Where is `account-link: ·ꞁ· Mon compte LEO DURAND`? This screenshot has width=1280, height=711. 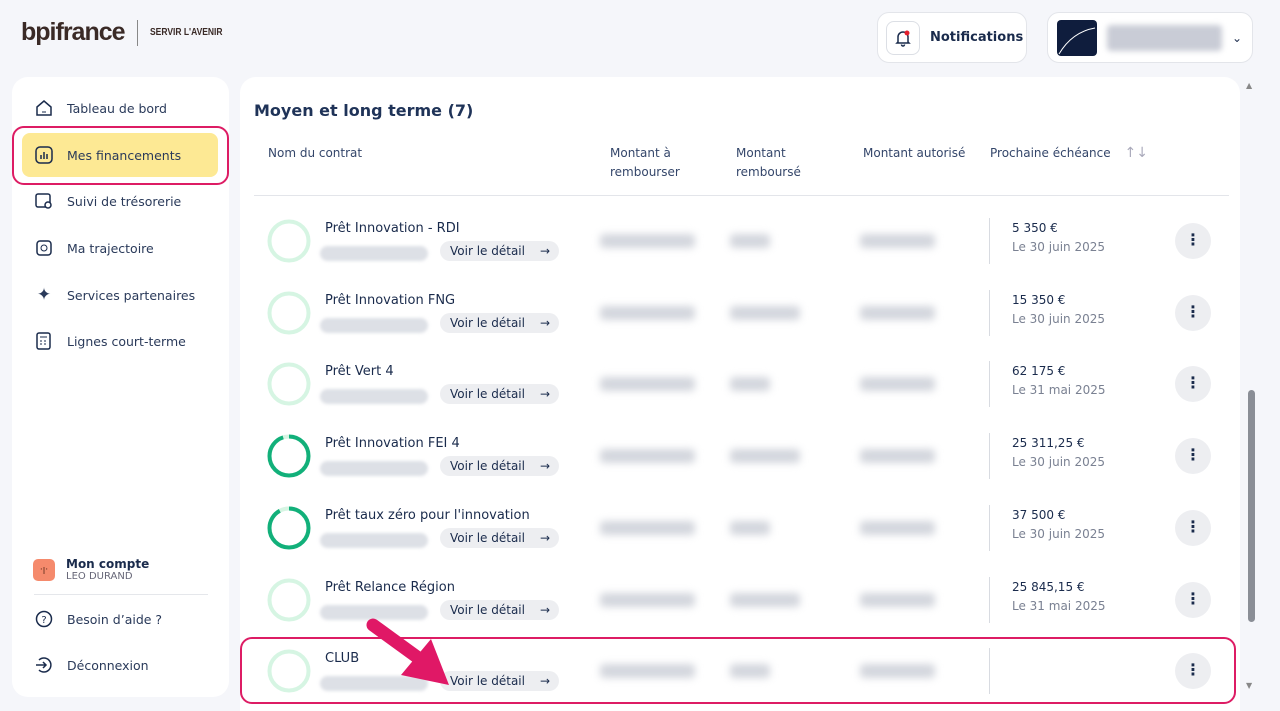 account-link: ·ꞁ· Mon compte LEO DURAND is located at coordinates (91, 569).